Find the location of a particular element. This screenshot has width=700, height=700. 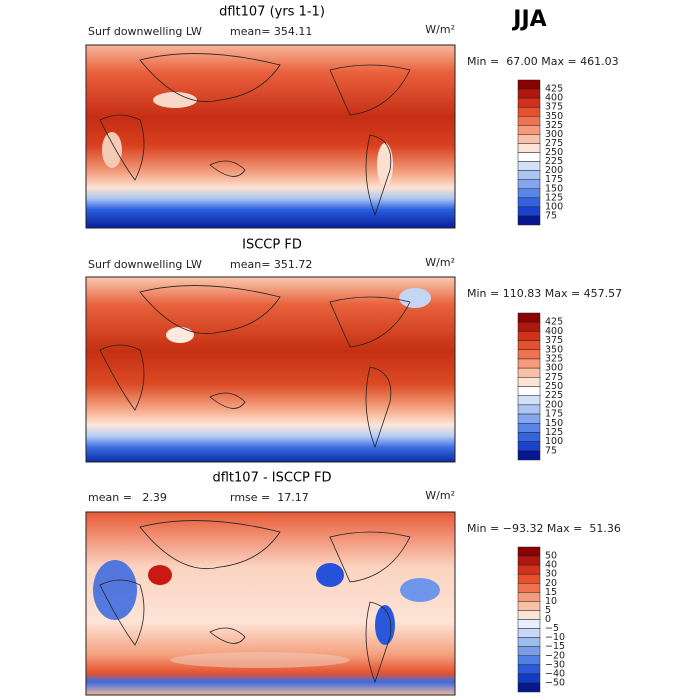

stat-label: mean= 351.72 is located at coordinates (271, 264).